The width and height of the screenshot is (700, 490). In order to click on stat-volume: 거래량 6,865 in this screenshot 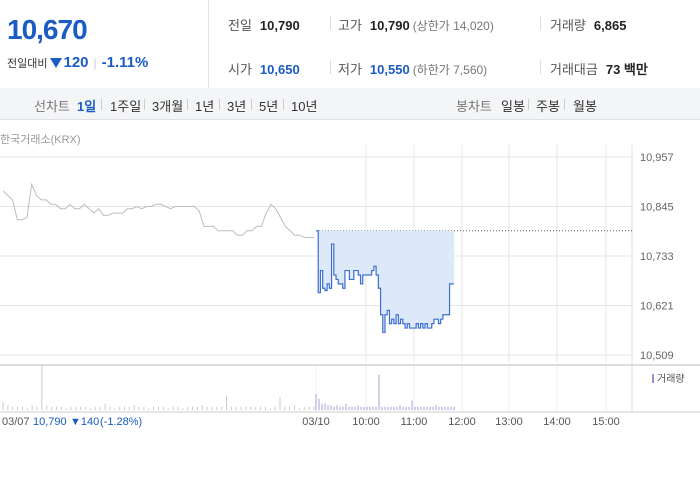, I will do `click(588, 24)`.